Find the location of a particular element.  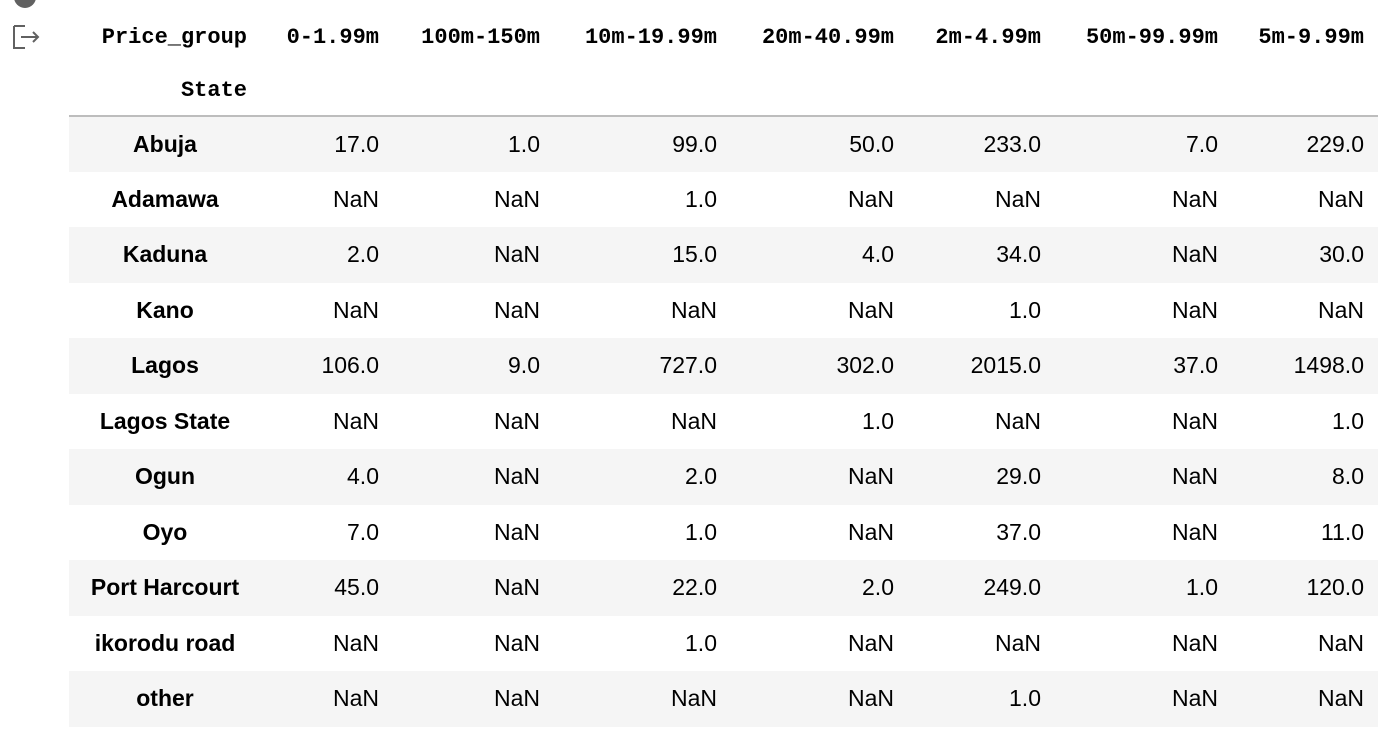

table-cell: 22.0 is located at coordinates (694, 587).